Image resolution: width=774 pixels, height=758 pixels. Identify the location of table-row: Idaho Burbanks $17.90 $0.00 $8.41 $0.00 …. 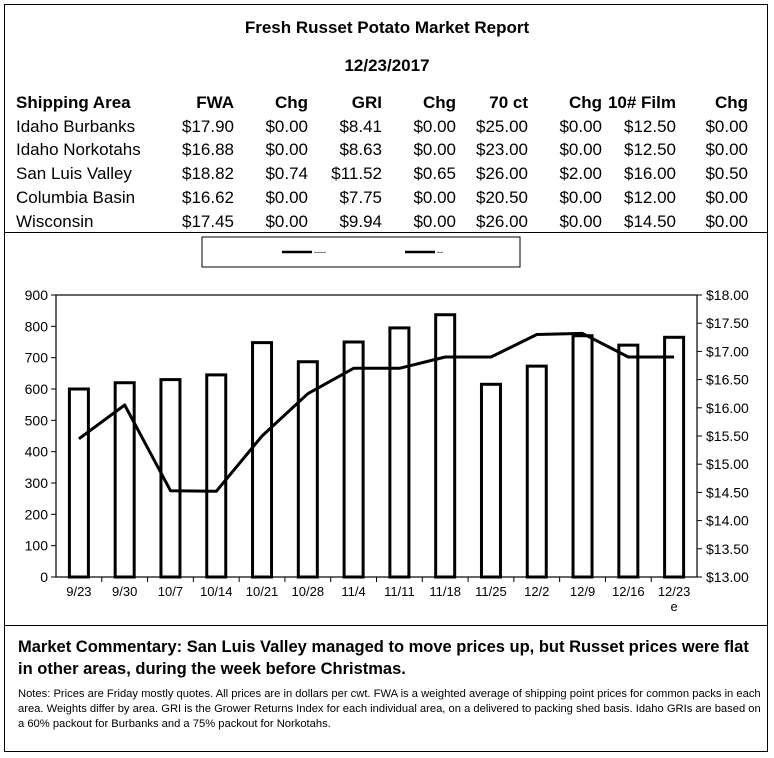
(382, 127).